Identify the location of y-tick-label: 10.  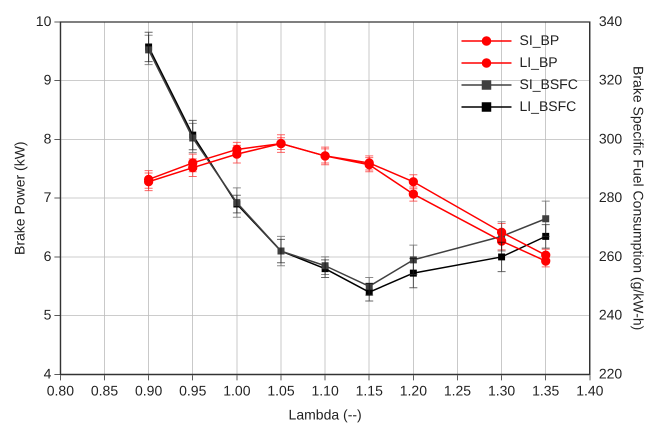
(44, 20).